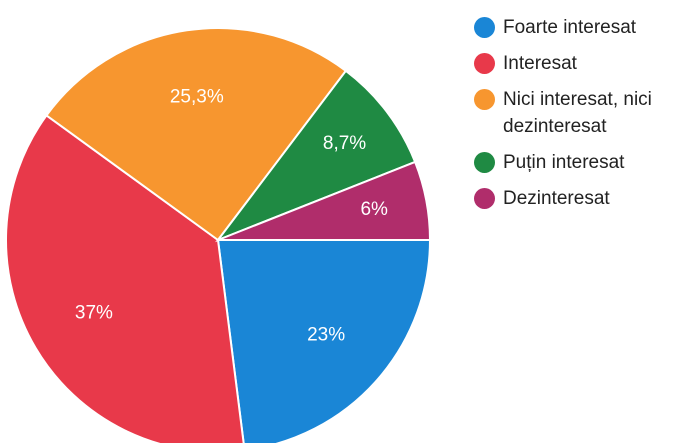  Describe the element at coordinates (197, 96) in the screenshot. I see `data-label: 25,3%` at that location.